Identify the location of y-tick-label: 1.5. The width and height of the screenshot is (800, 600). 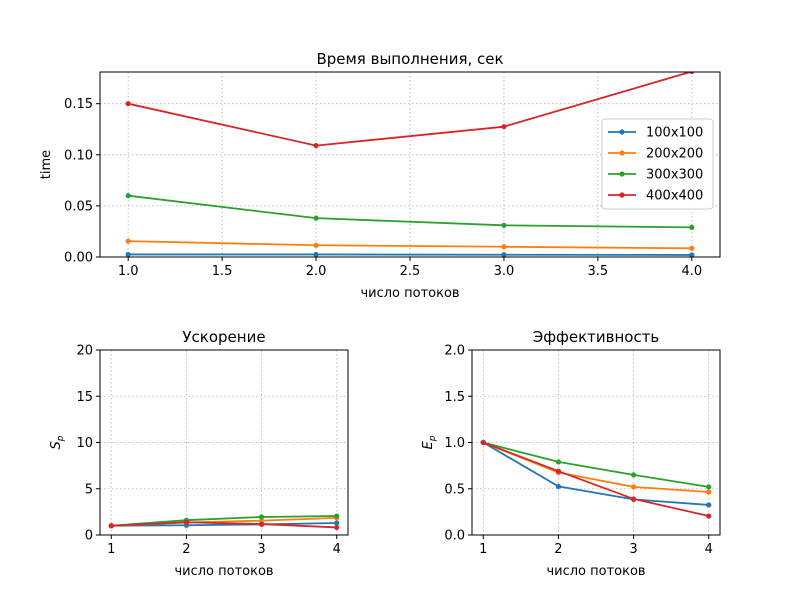
(454, 397).